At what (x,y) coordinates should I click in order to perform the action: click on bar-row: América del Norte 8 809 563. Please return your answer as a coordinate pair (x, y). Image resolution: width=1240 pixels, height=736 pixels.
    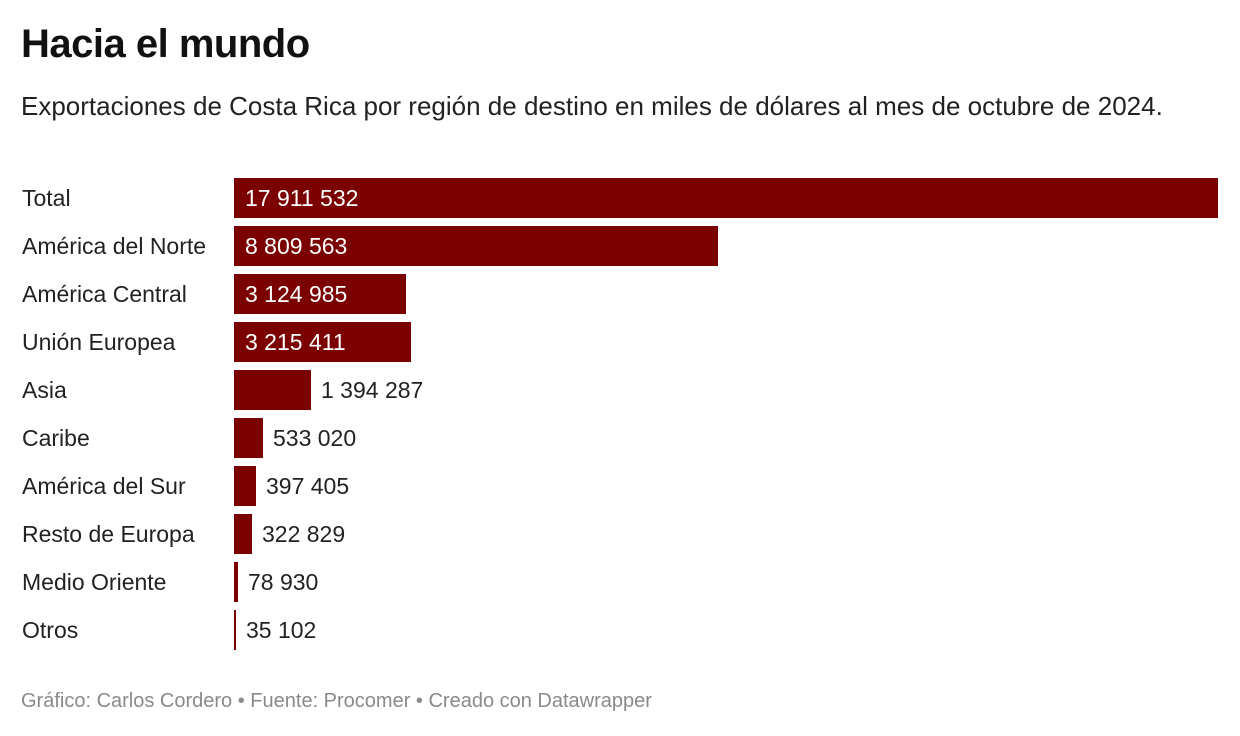
    Looking at the image, I should click on (620, 246).